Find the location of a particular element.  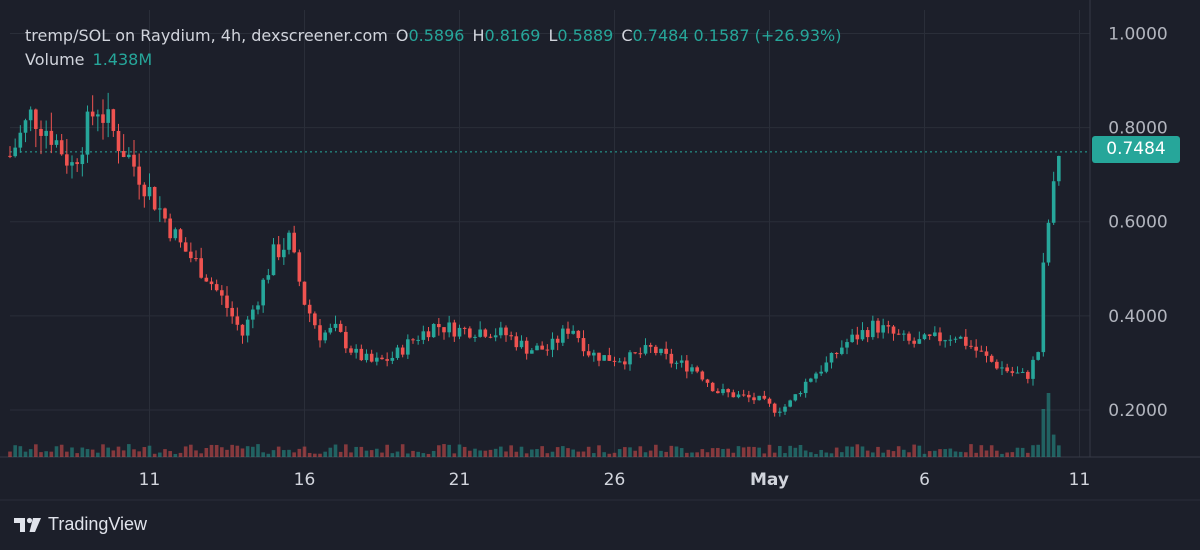

low-label: L is located at coordinates (553, 35).